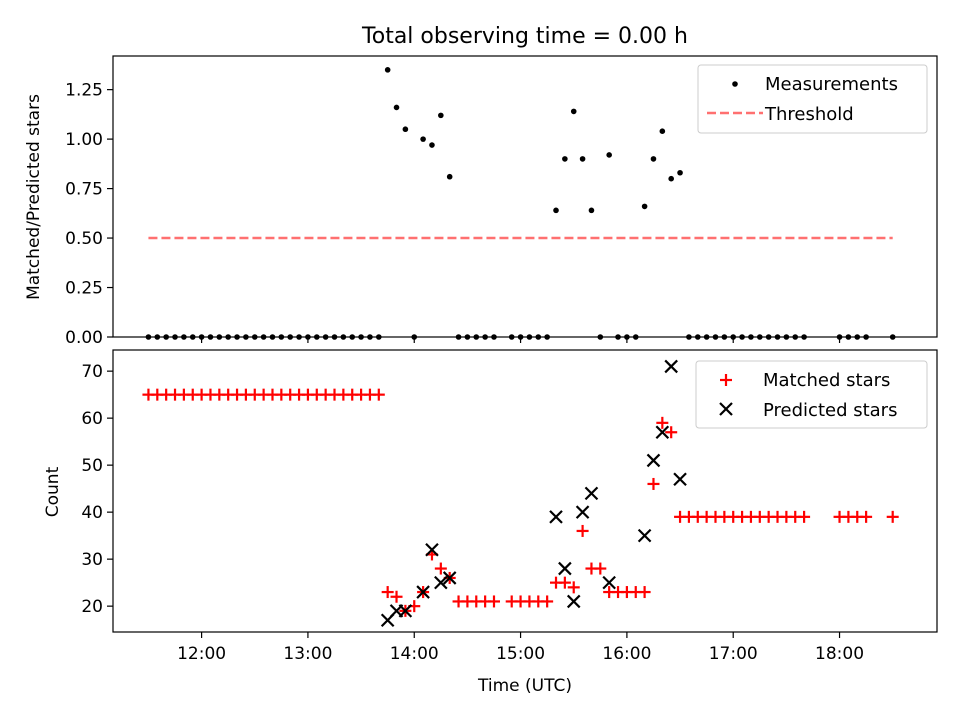  I want to click on bottom-y-axis-label: Count, so click(53, 491).